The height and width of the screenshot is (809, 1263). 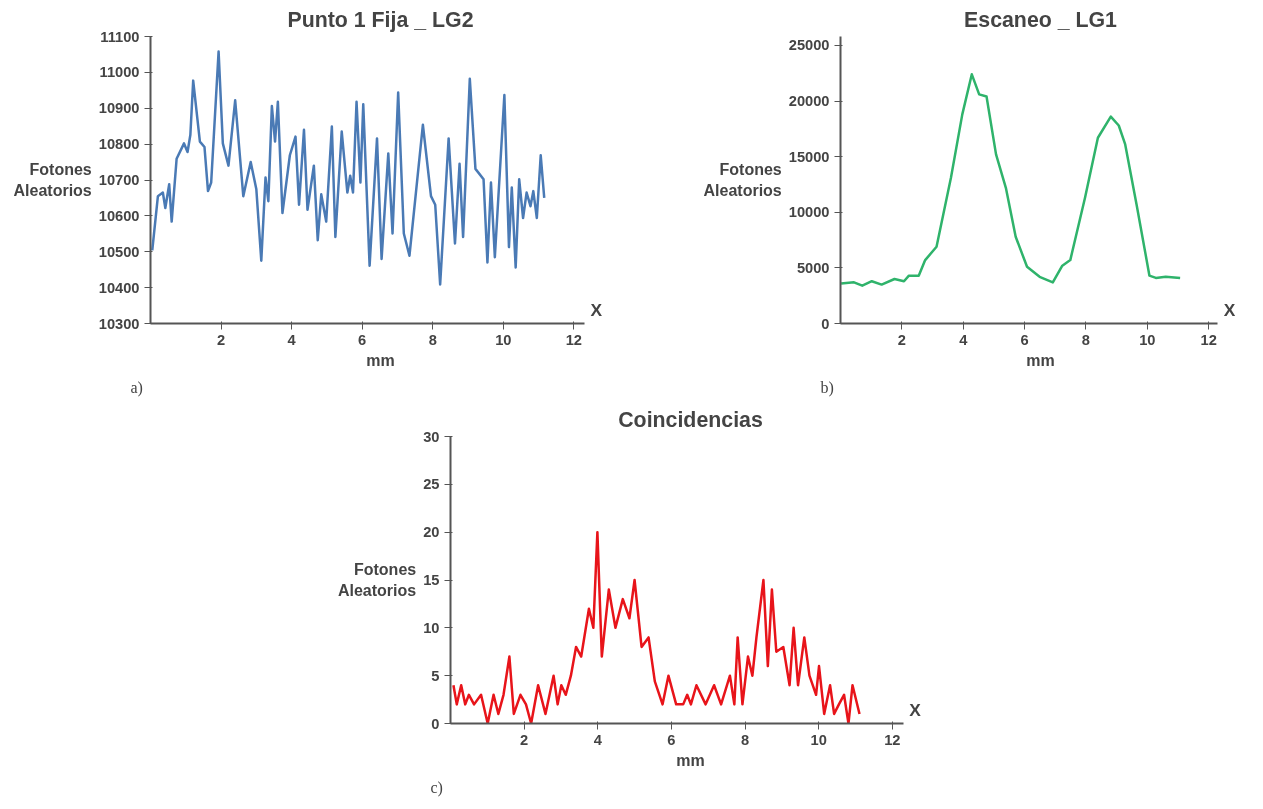 I want to click on y-tick-label: 15000, so click(x=809, y=156).